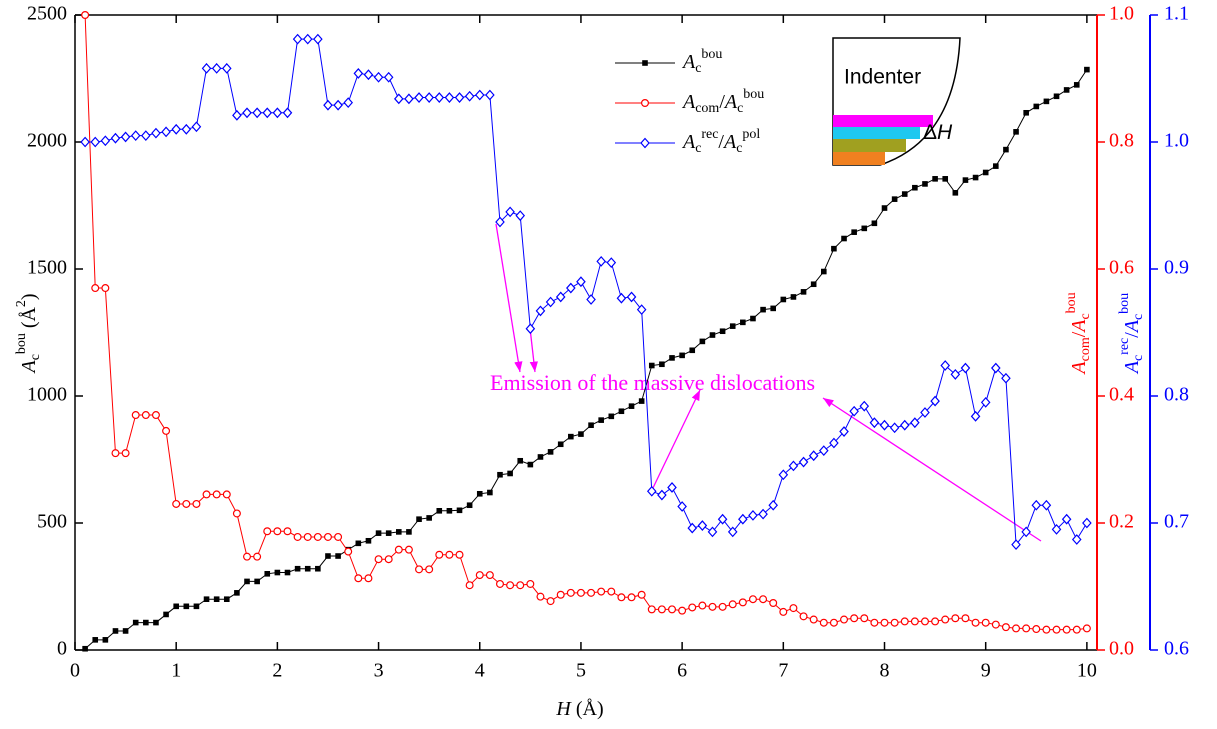 The image size is (1217, 729). What do you see at coordinates (47, 395) in the screenshot?
I see `y-tick-label: 1000` at bounding box center [47, 395].